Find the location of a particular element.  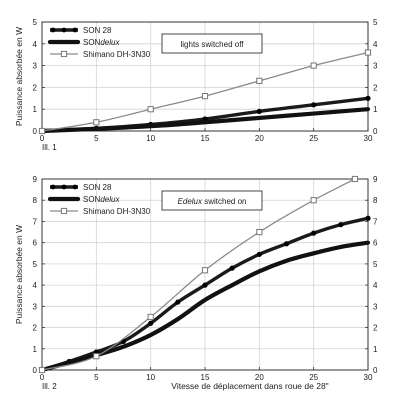

y-tick-label-left: 8 is located at coordinates (35, 200).